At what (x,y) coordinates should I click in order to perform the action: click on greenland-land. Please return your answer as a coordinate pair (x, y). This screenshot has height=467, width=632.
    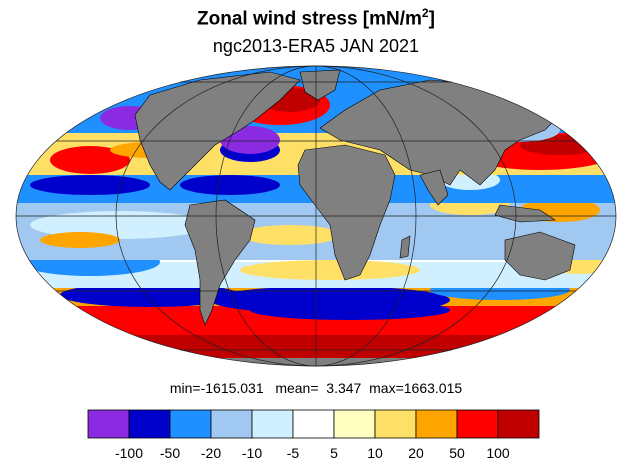
    Looking at the image, I should click on (320, 85).